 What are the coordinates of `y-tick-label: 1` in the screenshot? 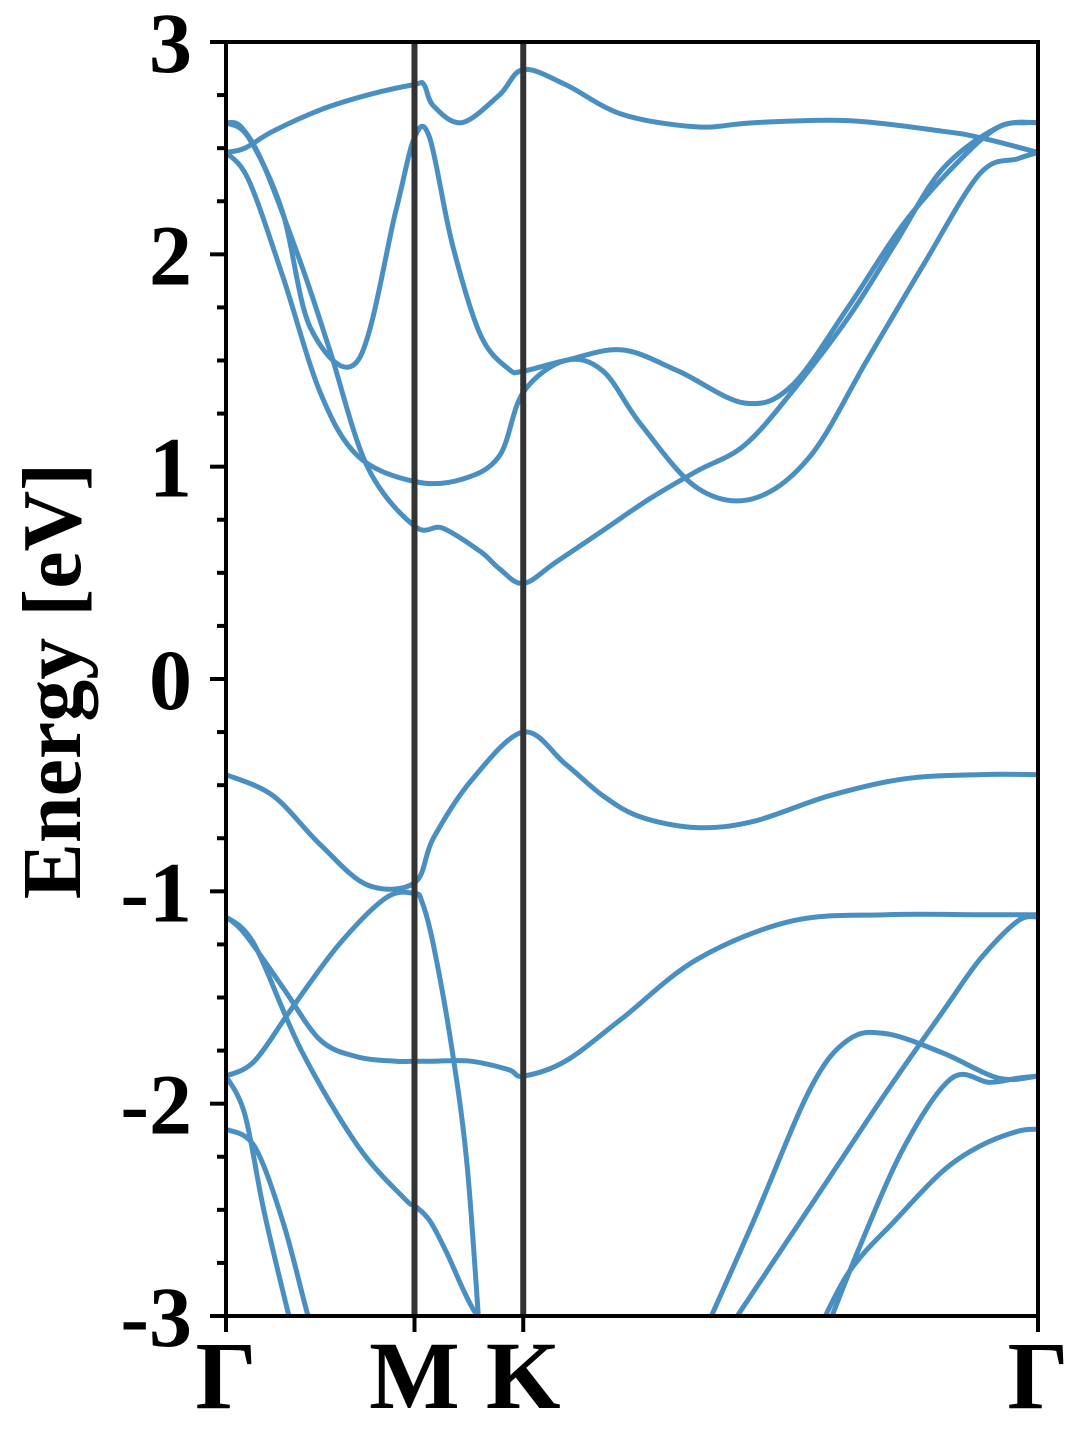 It's located at (170, 468).